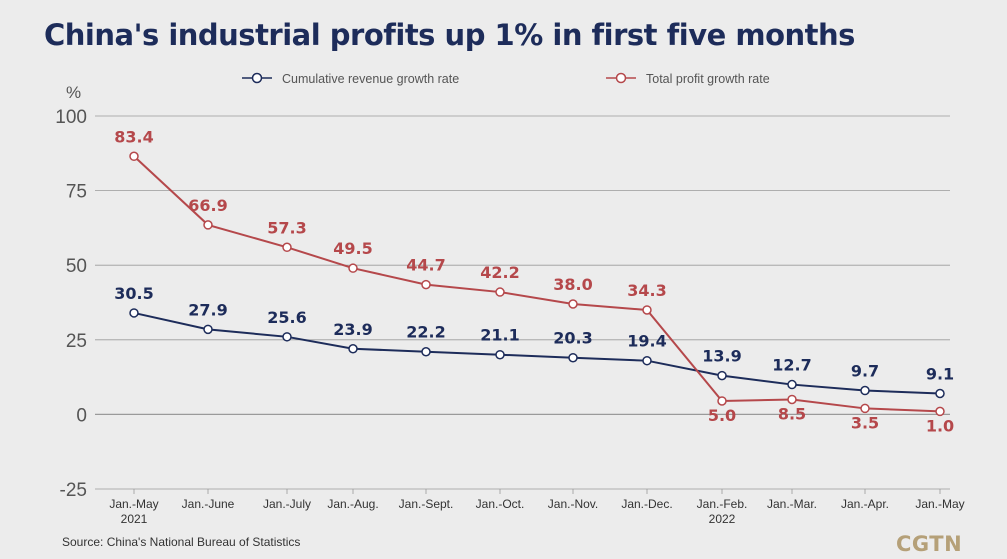 This screenshot has width=1007, height=559. Describe the element at coordinates (133, 136) in the screenshot. I see `data-label-profit: 83.4` at that location.